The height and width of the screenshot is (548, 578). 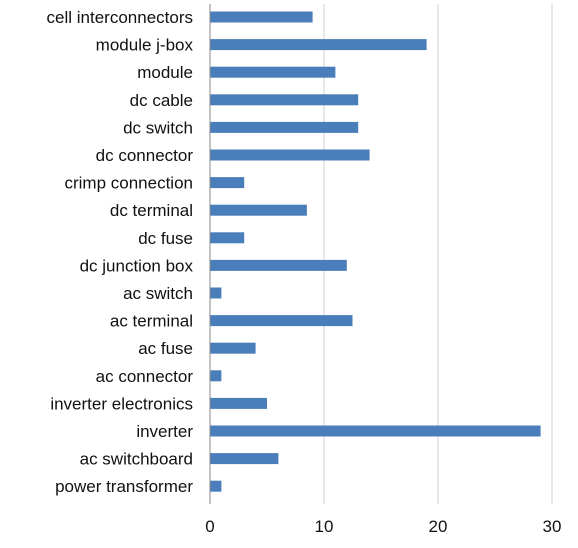 What do you see at coordinates (151, 210) in the screenshot?
I see `category-label: dc terminal` at bounding box center [151, 210].